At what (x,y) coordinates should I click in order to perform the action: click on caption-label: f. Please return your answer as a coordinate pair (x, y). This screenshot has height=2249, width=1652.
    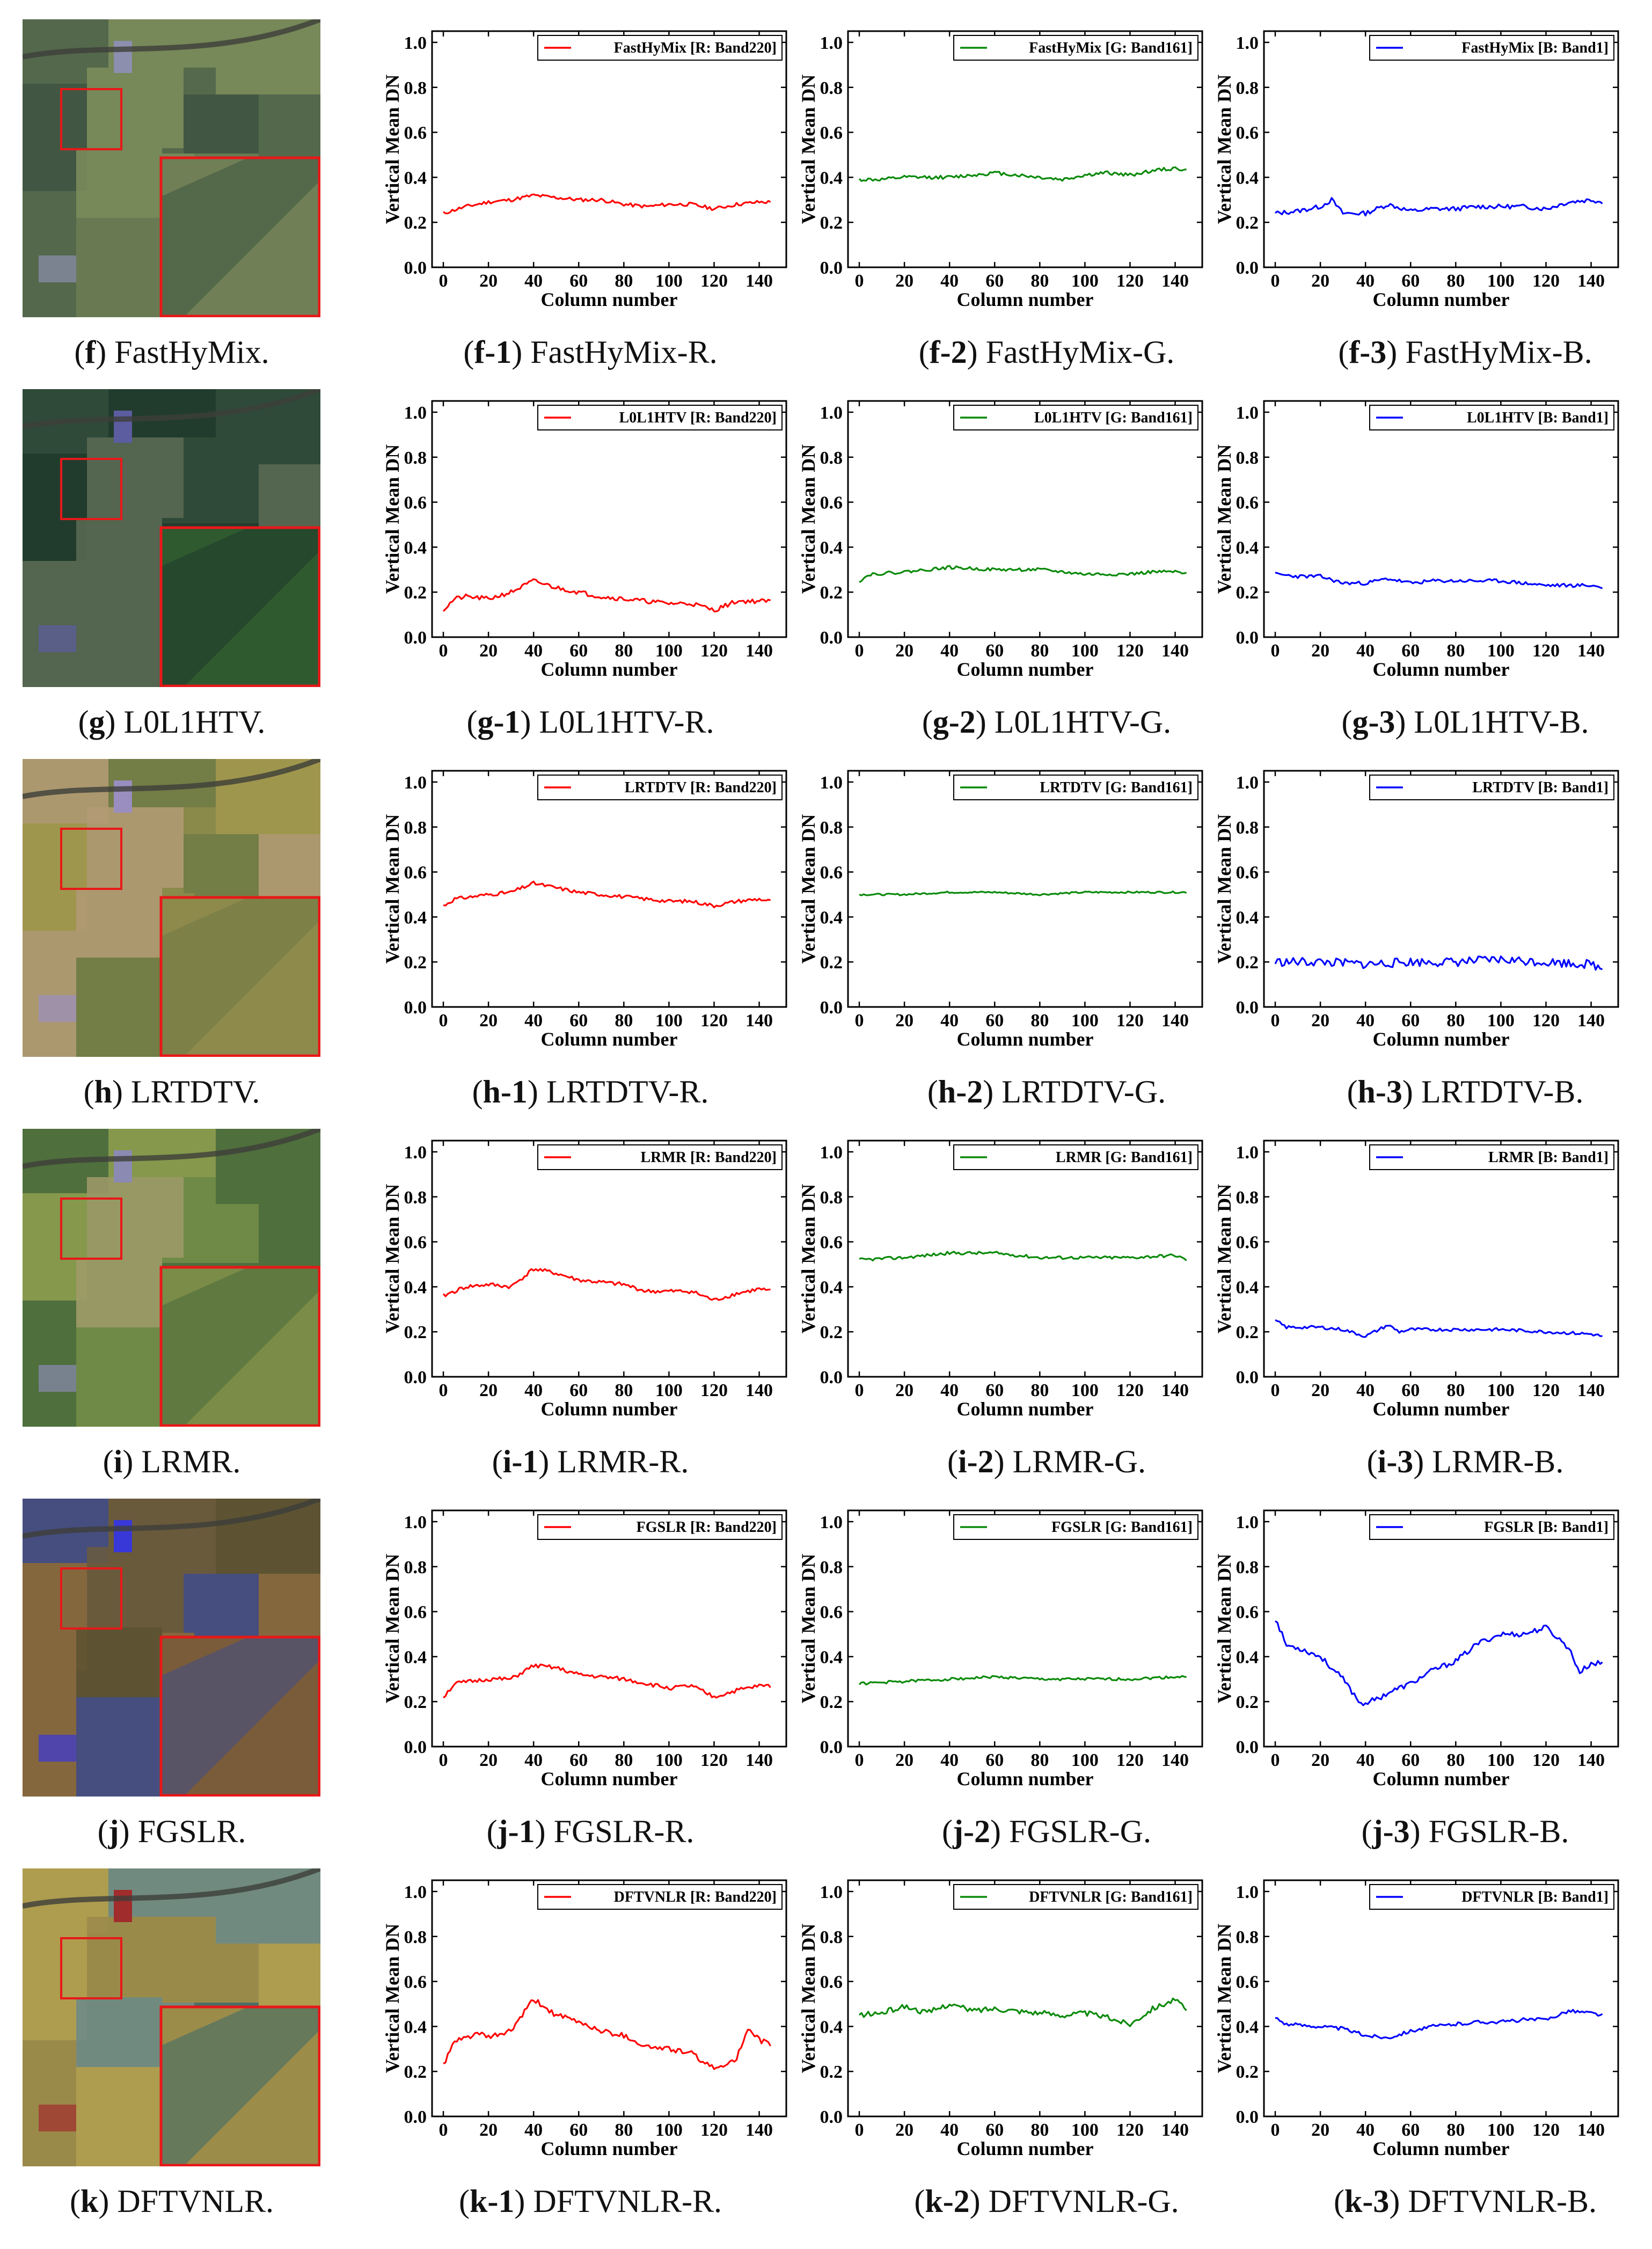
    Looking at the image, I should click on (90, 352).